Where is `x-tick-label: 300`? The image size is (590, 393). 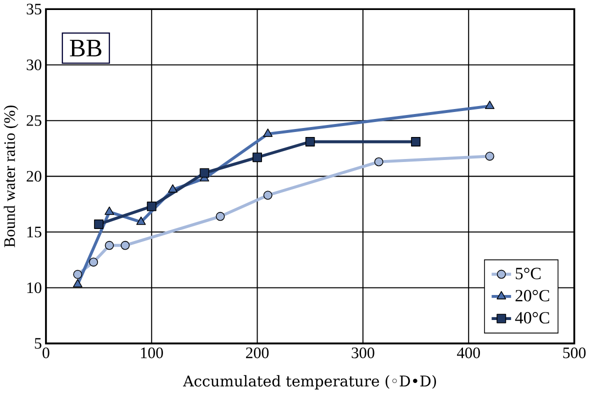 x-tick-label: 300 is located at coordinates (363, 352).